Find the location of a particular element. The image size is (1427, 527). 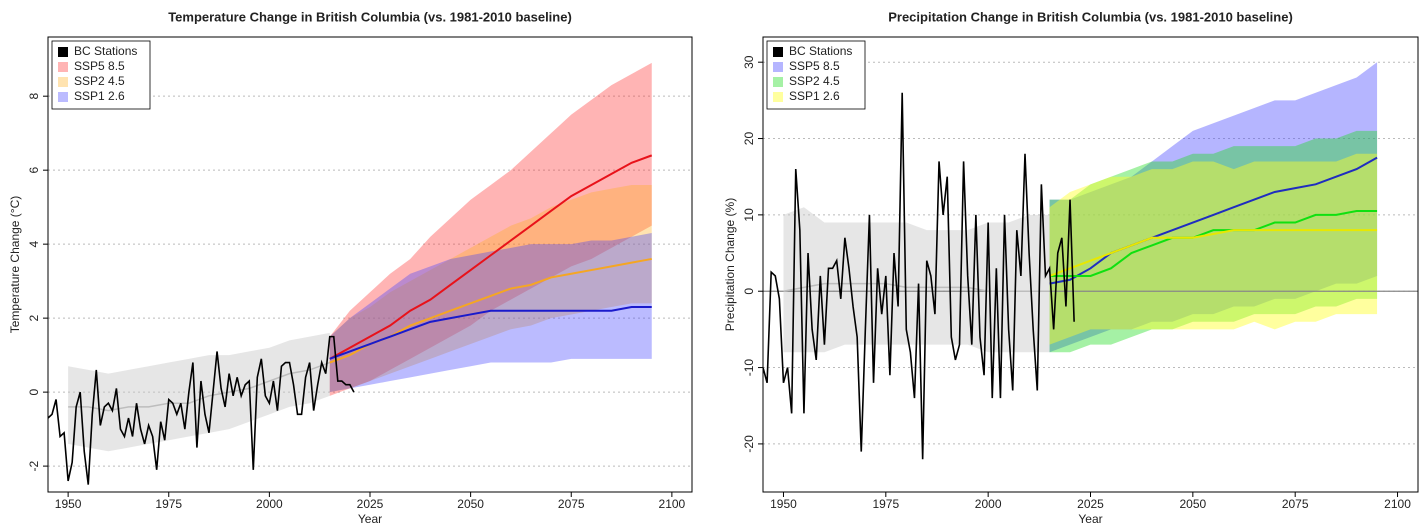

y-tick-label: 30 is located at coordinates (749, 62).